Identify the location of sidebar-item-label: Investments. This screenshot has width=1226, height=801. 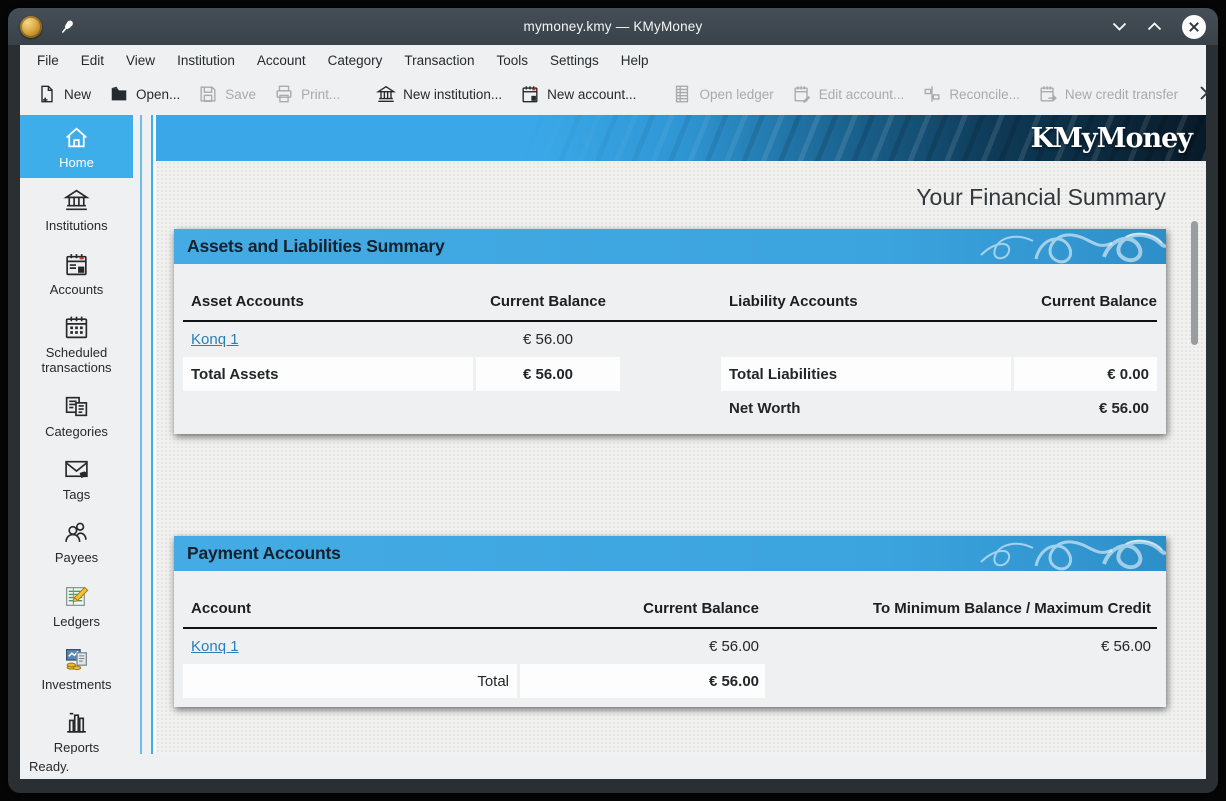
(76, 684).